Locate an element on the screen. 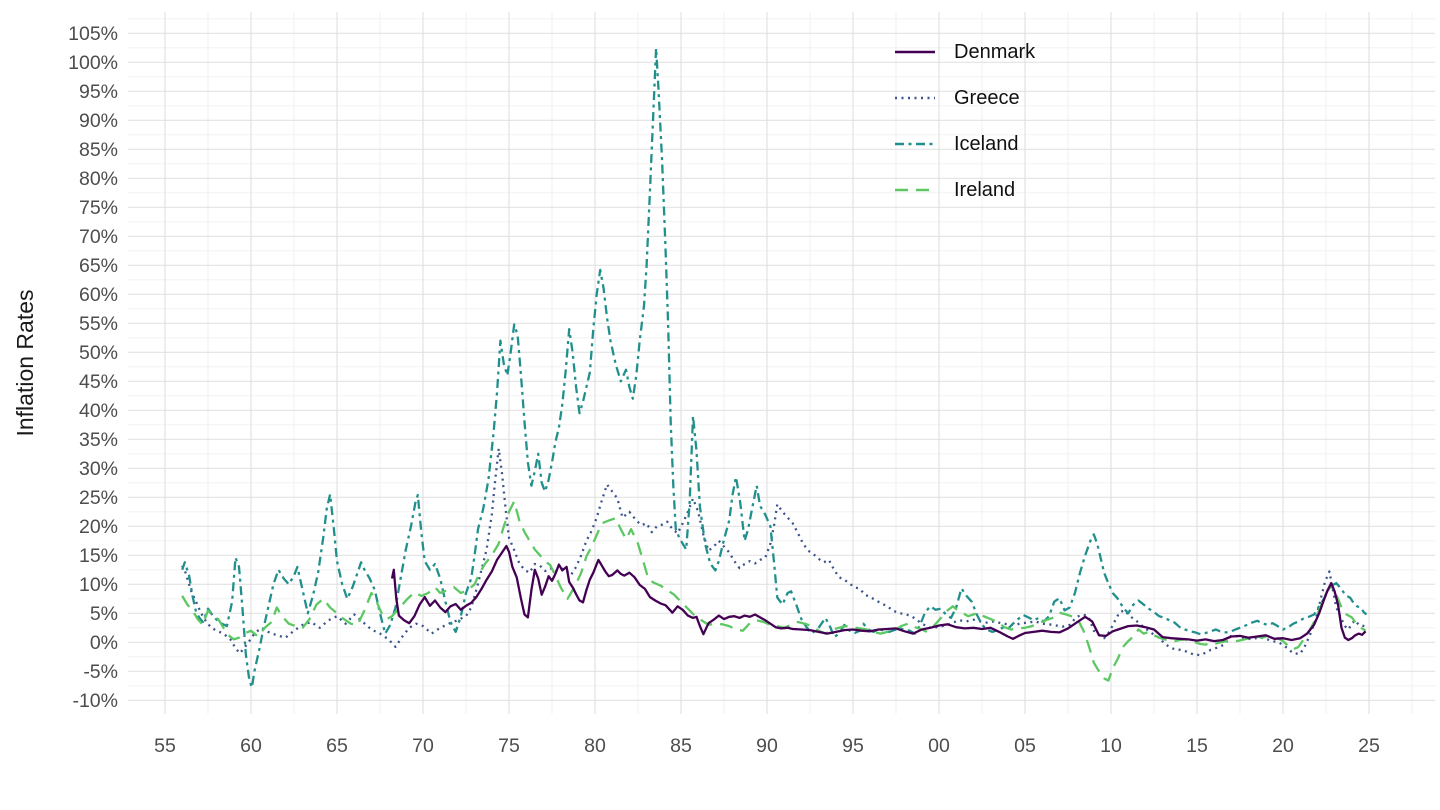 The image size is (1440, 810). y-tick-label: 105% is located at coordinates (93, 34).